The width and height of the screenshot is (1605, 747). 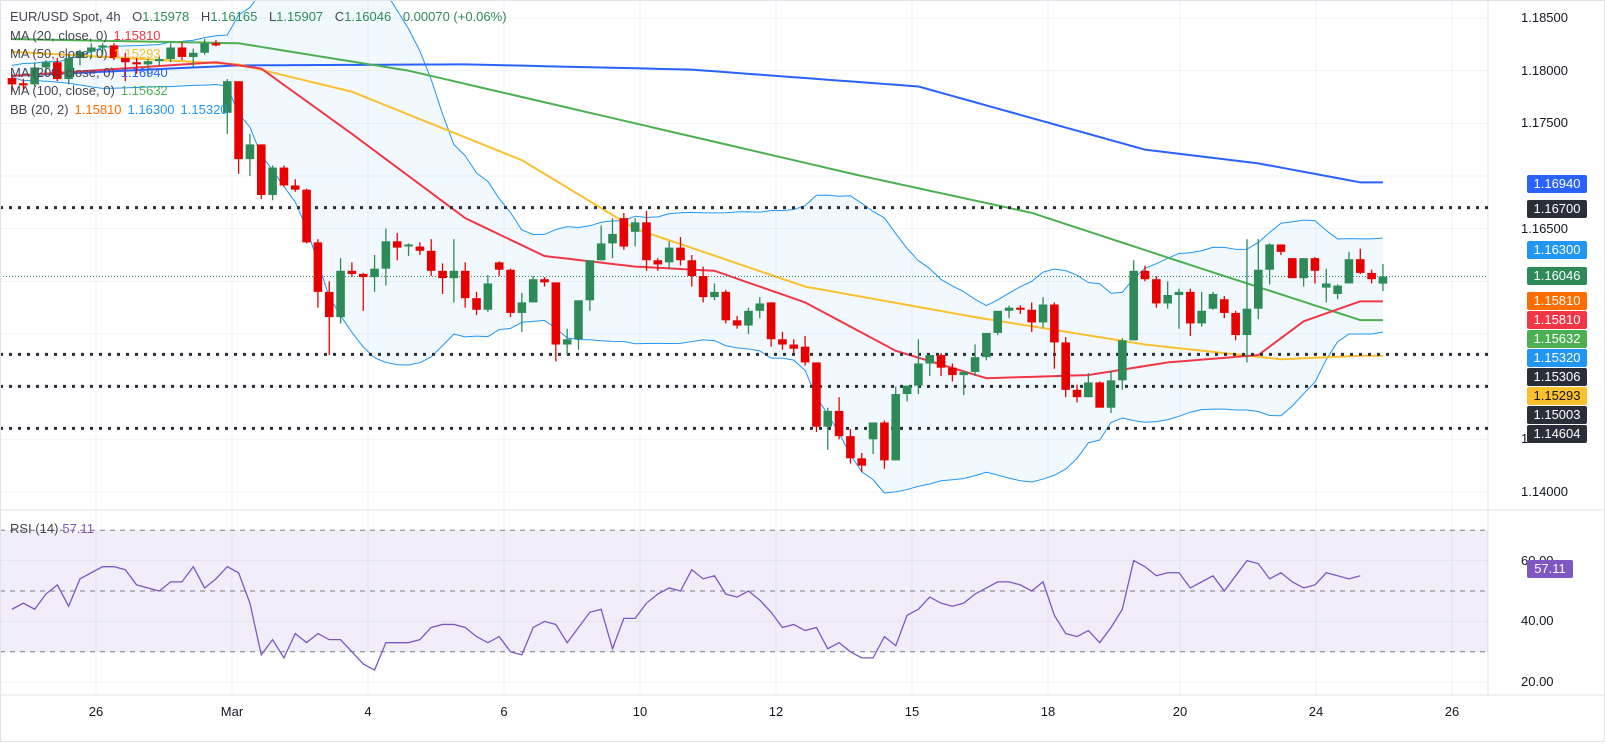 What do you see at coordinates (34, 528) in the screenshot?
I see `rsi-label: RSI (14)` at bounding box center [34, 528].